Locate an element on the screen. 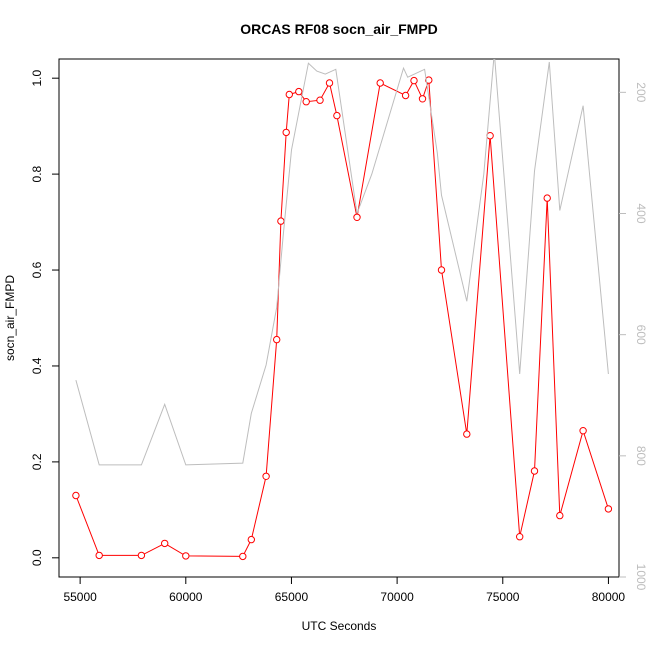  x-tick-label: 55000 is located at coordinates (80, 597).